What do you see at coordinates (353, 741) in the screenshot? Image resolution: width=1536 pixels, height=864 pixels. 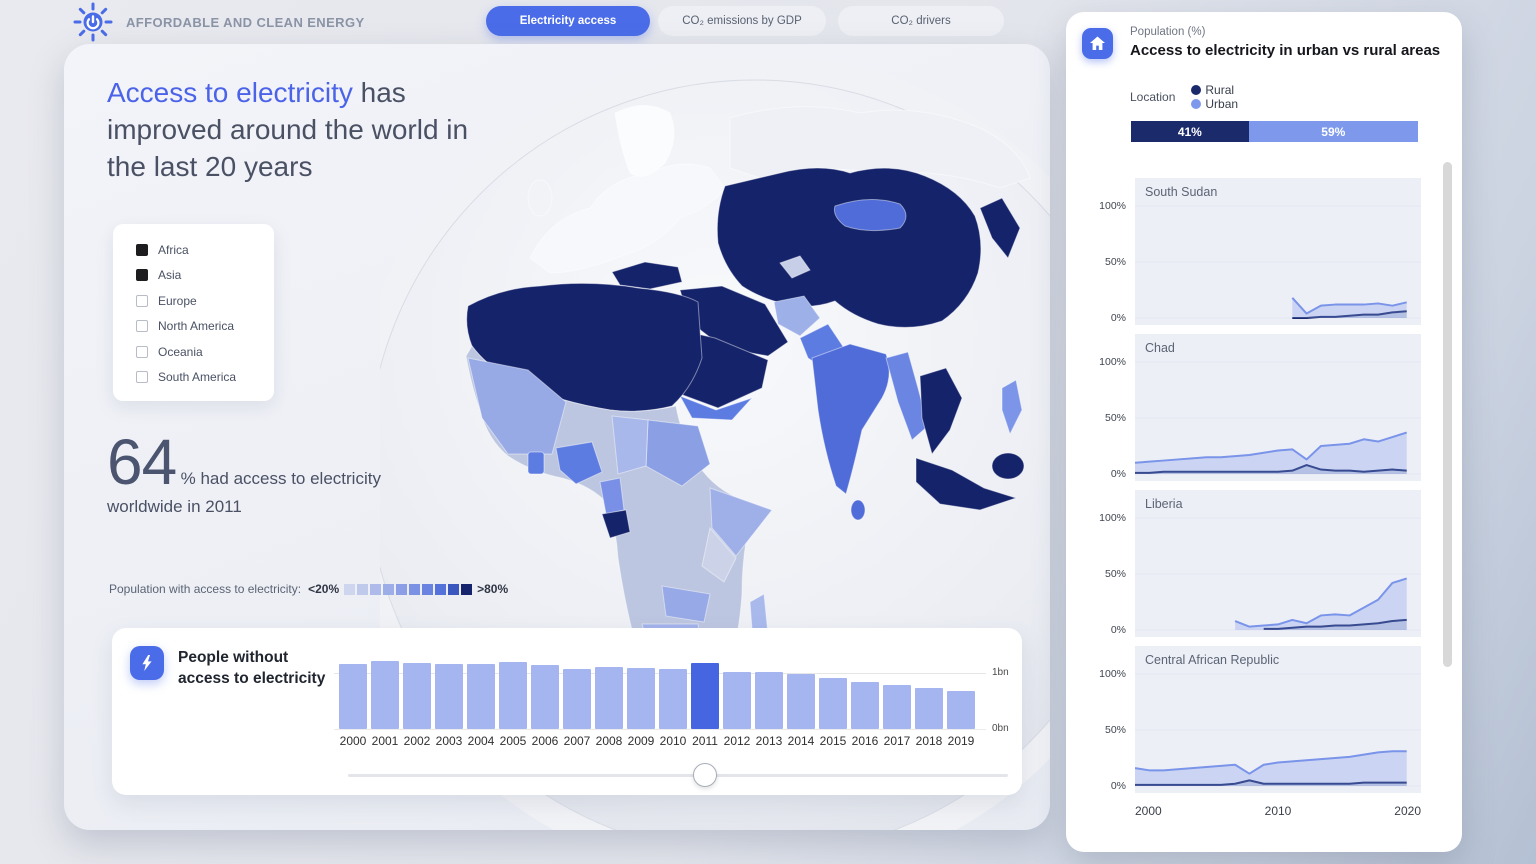 I see `year-label: 2000` at bounding box center [353, 741].